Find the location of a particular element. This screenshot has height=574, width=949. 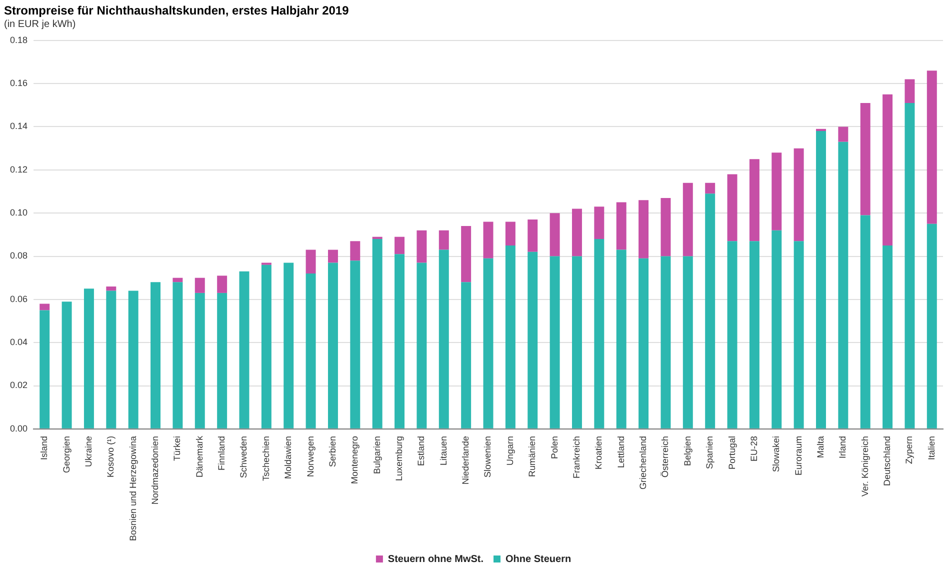

x-tick-label: Nordmazedonien is located at coordinates (155, 470).